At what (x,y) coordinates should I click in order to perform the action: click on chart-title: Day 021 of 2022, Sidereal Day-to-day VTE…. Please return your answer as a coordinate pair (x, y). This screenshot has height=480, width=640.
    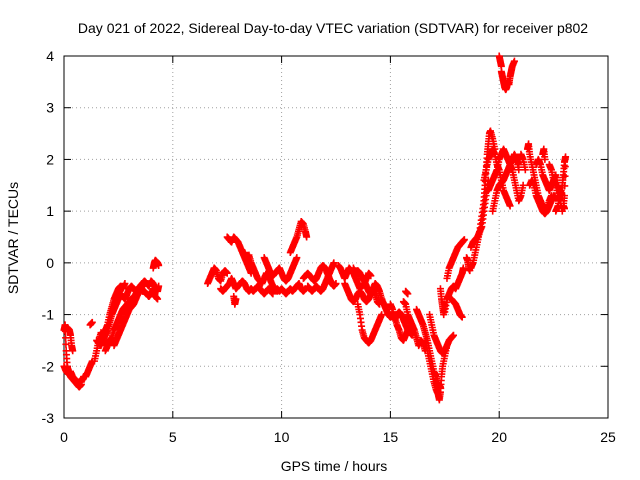
    Looking at the image, I should click on (333, 28).